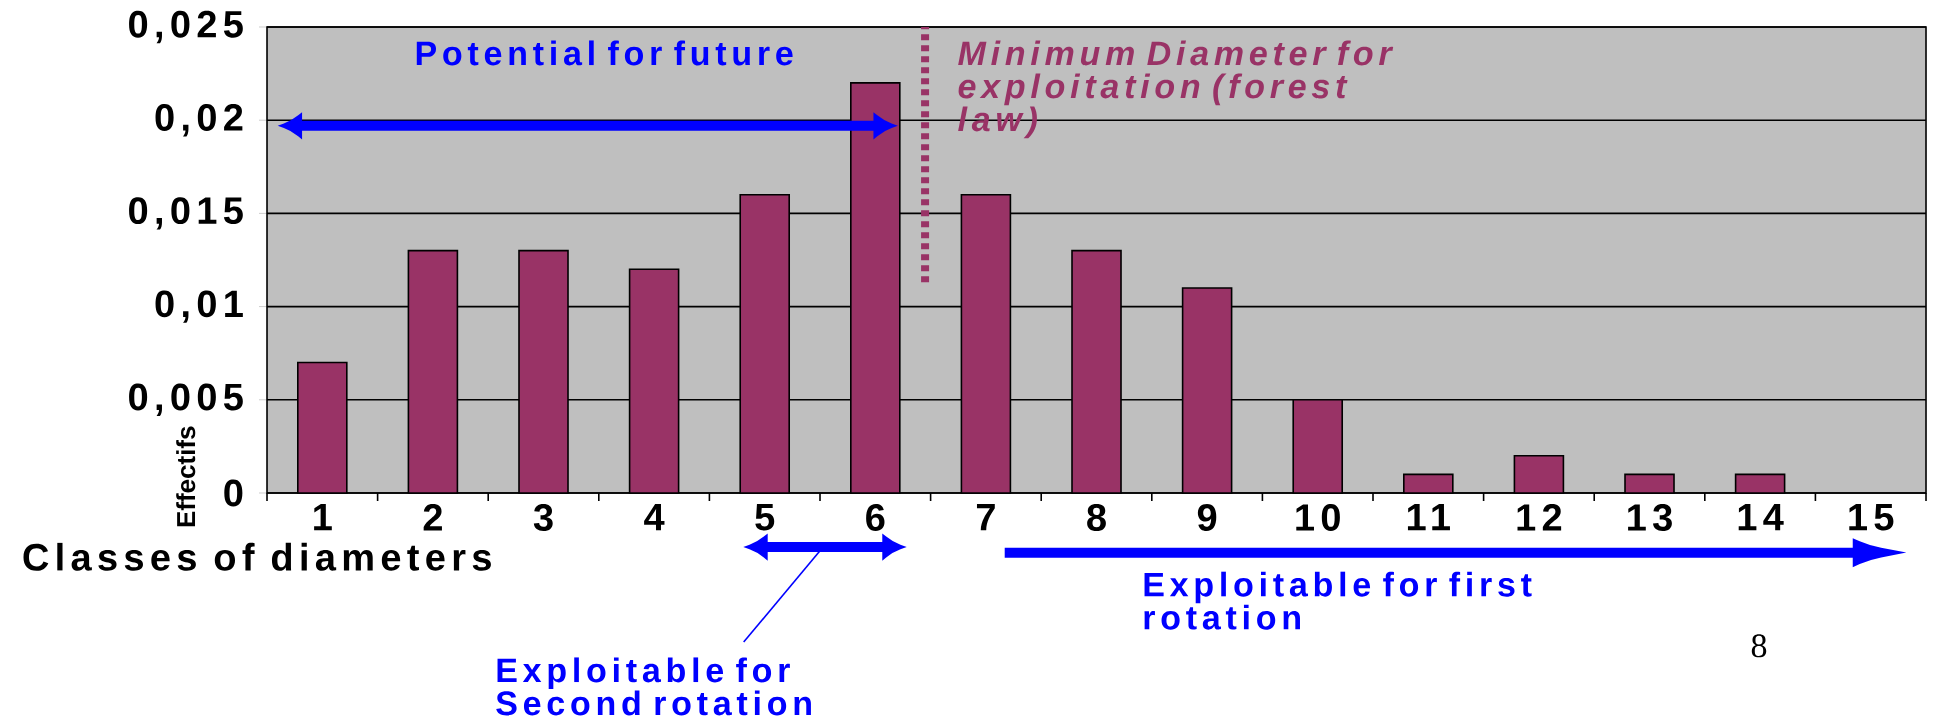 The height and width of the screenshot is (726, 1939). Describe the element at coordinates (653, 686) in the screenshot. I see `text: Exploitable for Second rotation` at that location.